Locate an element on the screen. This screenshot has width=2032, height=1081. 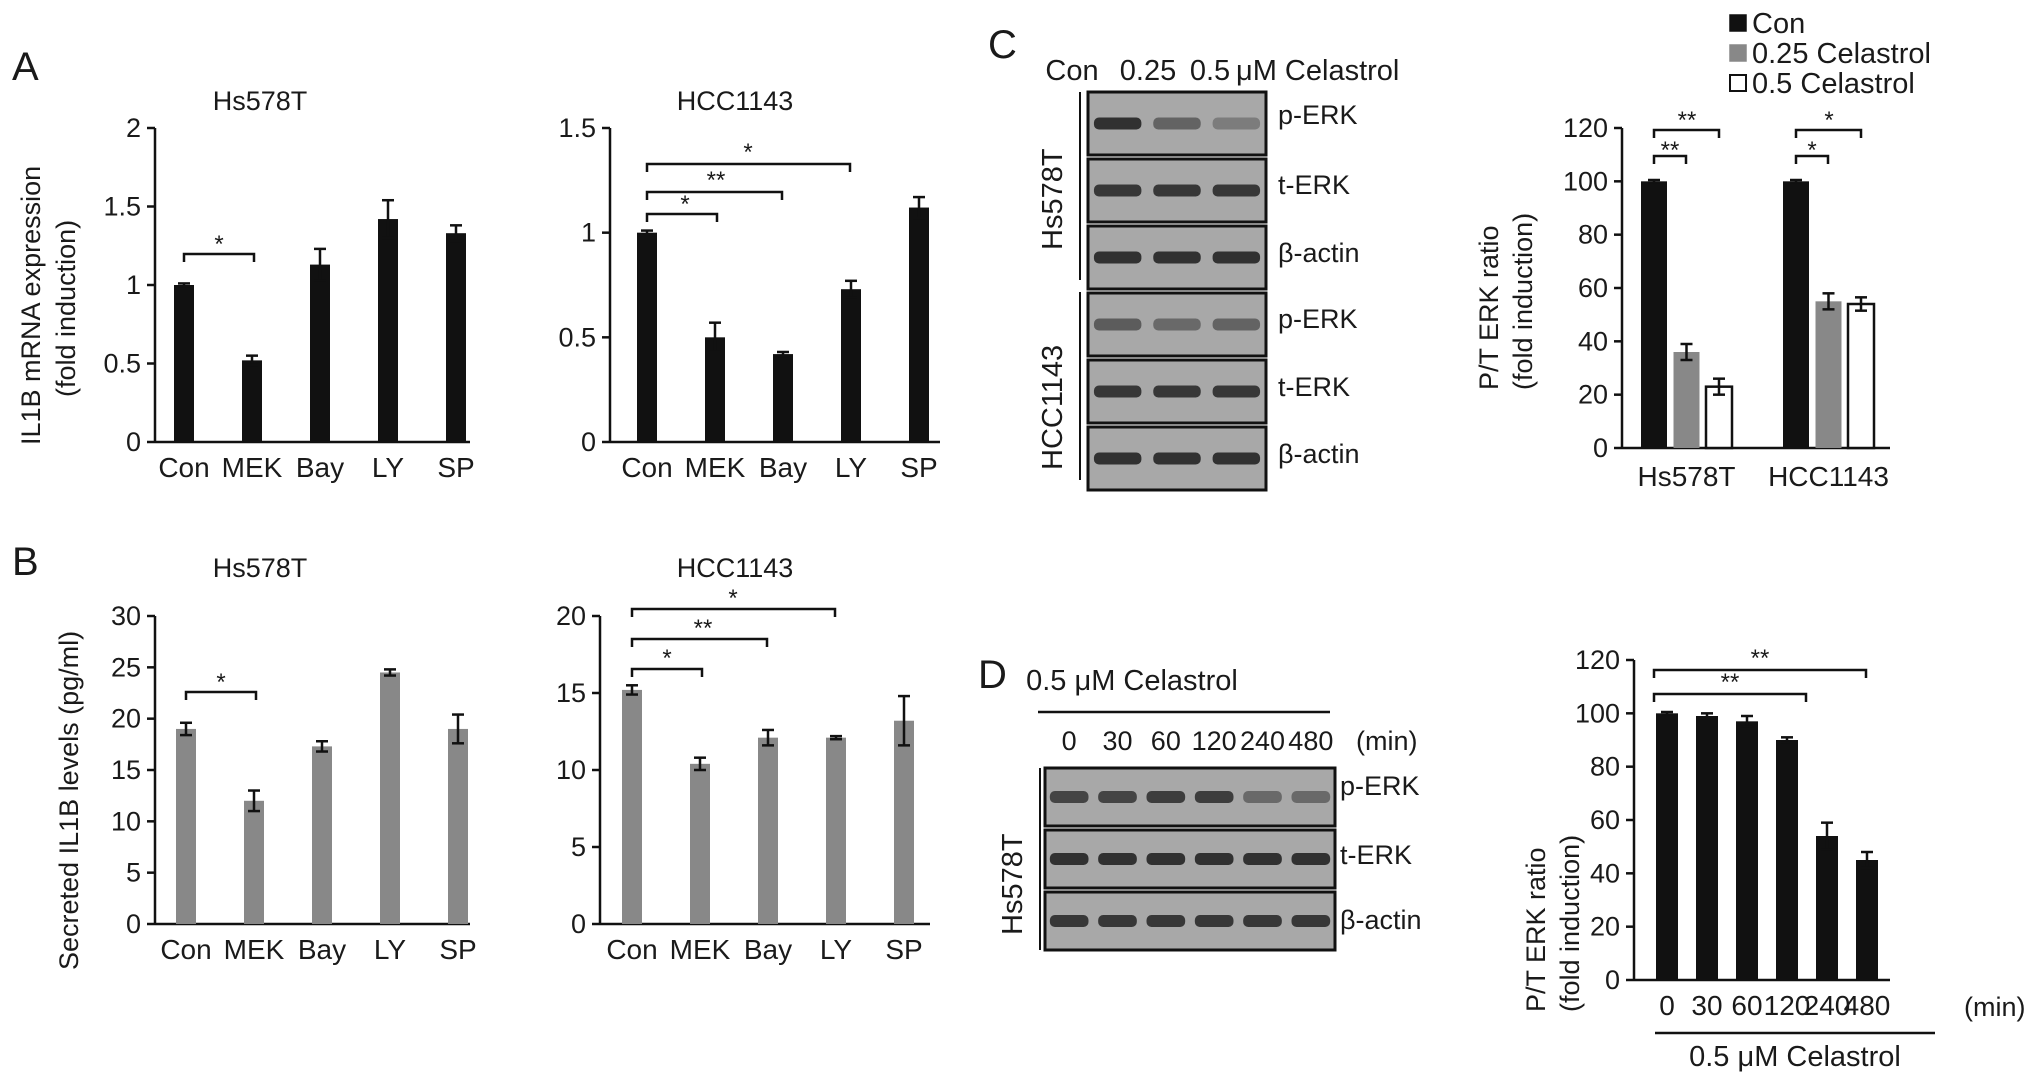
x-tick-label: HCC1143 is located at coordinates (1828, 476).